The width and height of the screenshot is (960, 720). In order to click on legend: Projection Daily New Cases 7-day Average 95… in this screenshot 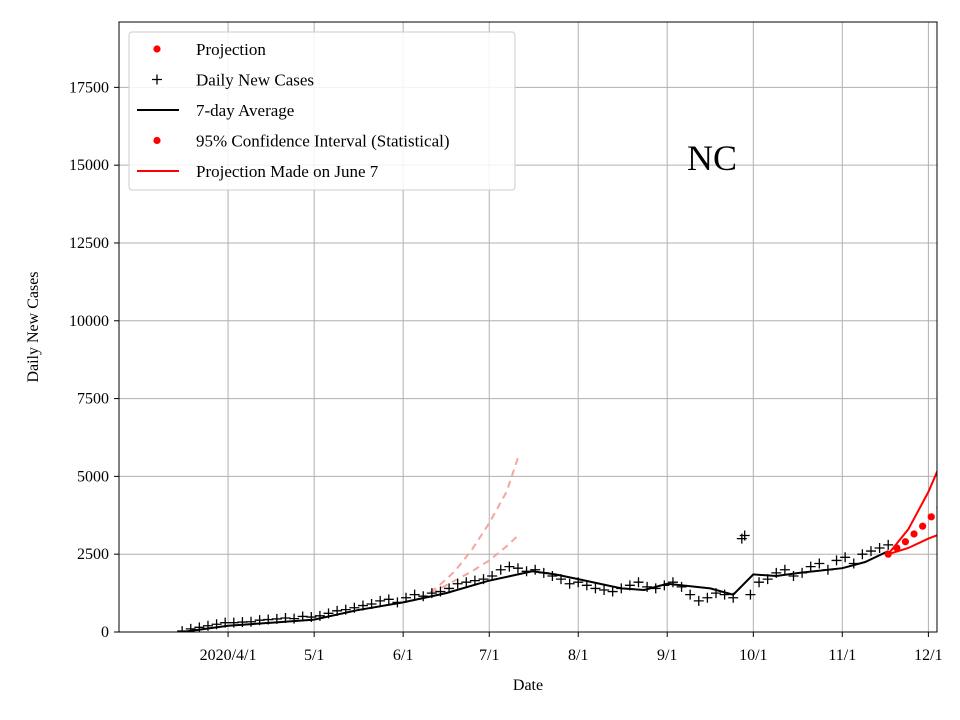, I will do `click(322, 111)`.